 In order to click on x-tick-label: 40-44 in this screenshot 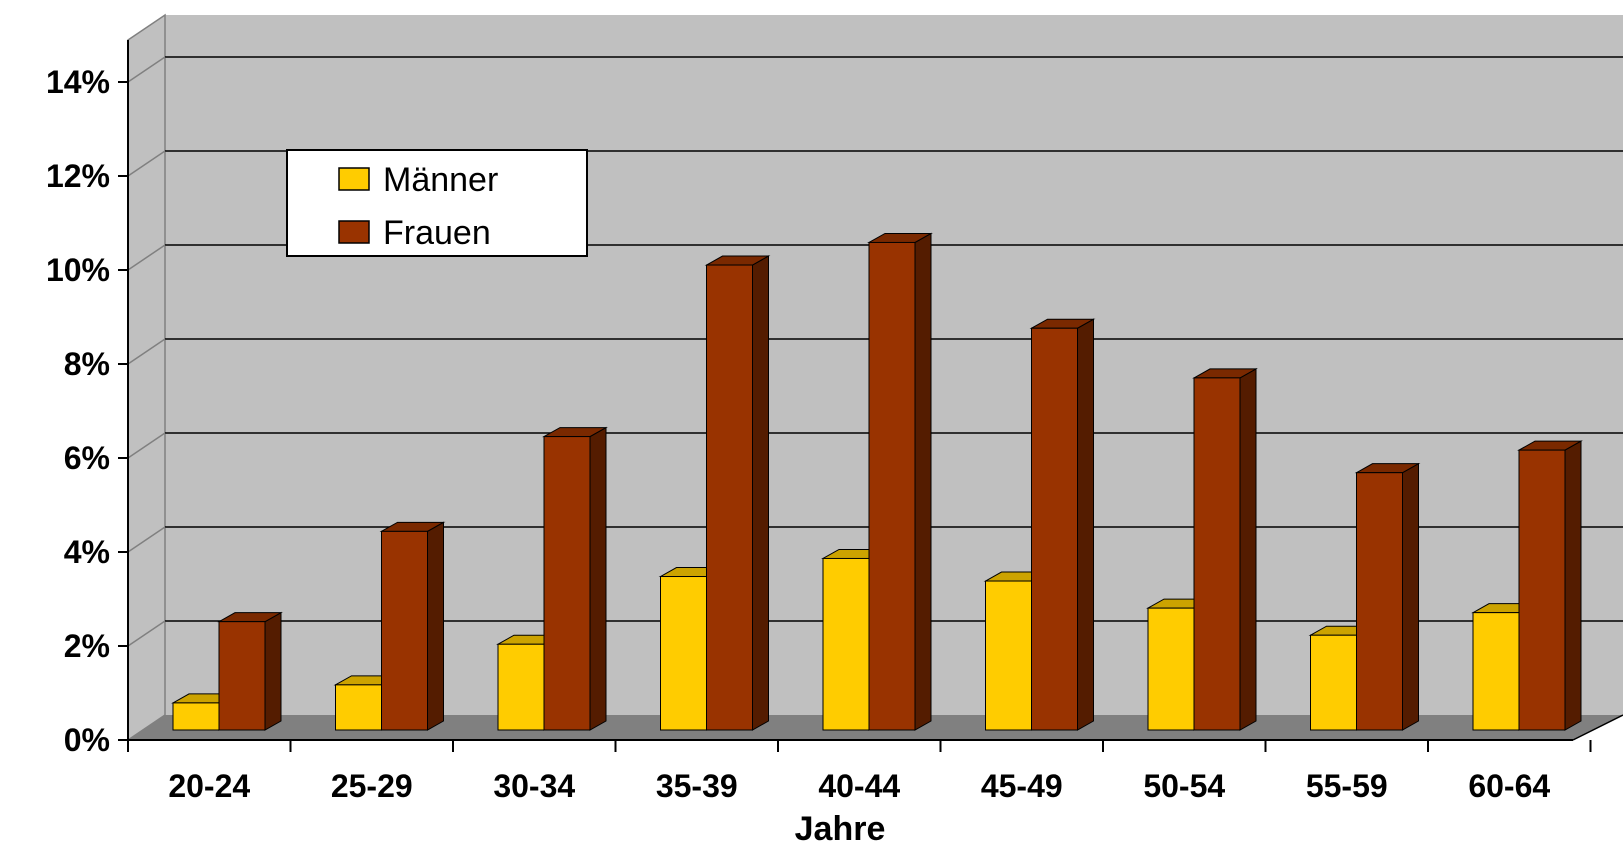, I will do `click(859, 786)`.